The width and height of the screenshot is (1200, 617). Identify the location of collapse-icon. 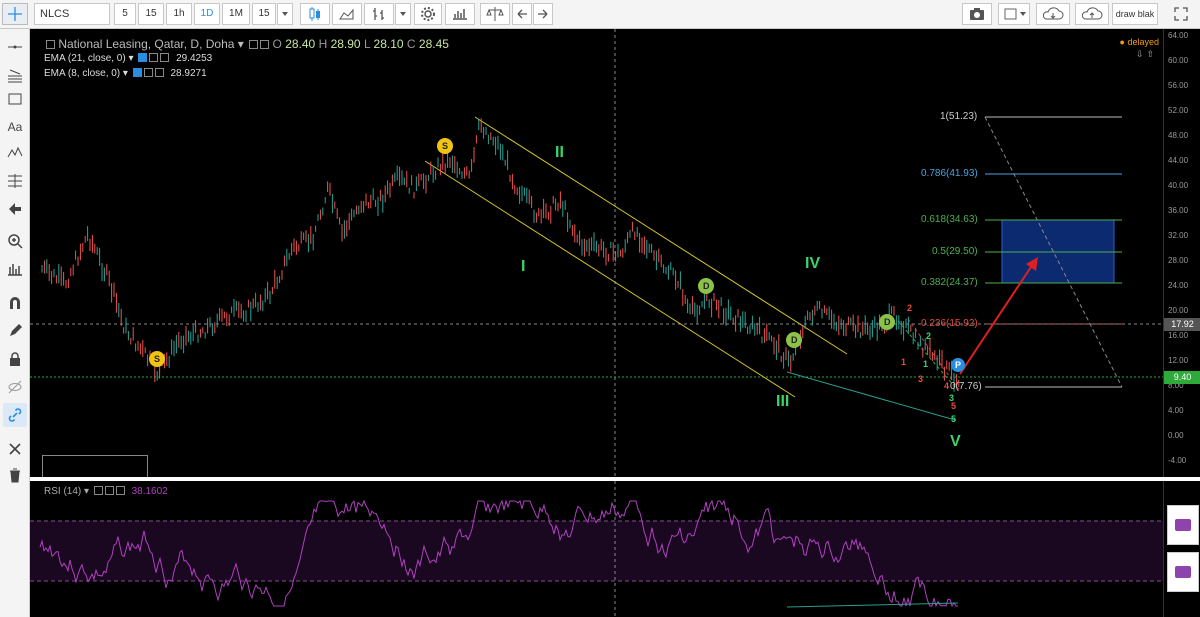
(50, 44).